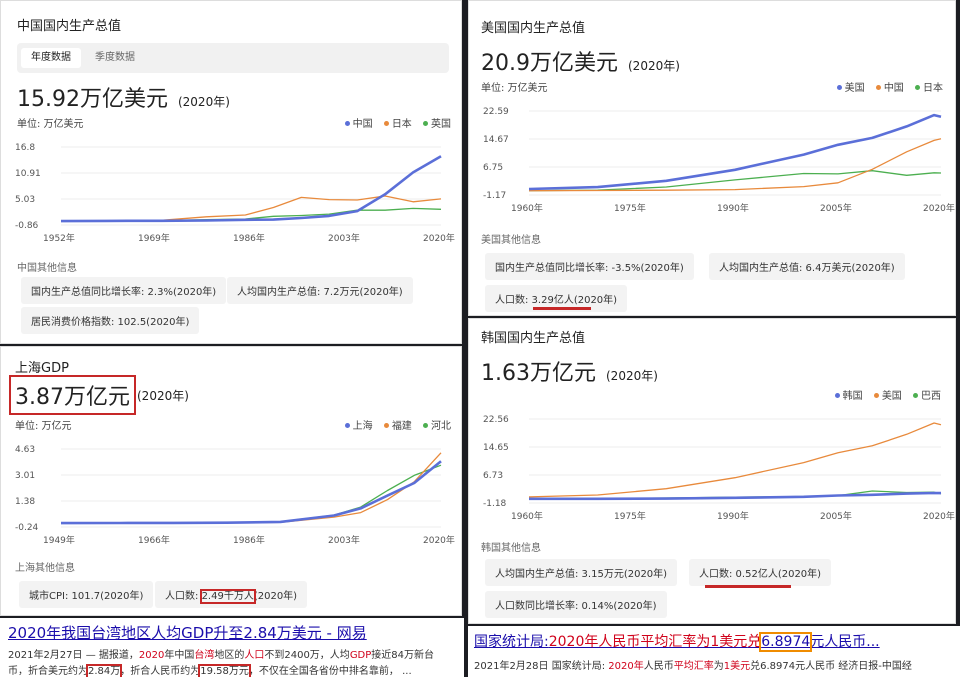 Image resolution: width=960 pixels, height=677 pixels. Describe the element at coordinates (760, 572) in the screenshot. I see `info-chip-population: 人口数: 0.52亿人(2020年)` at that location.